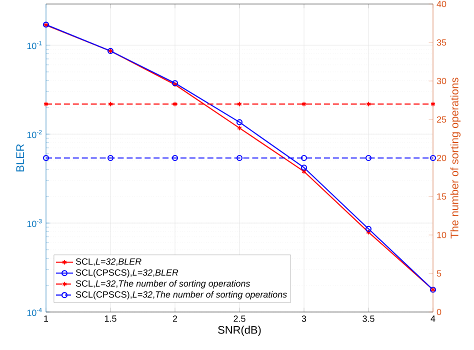 This screenshot has width=474, height=350. I want to click on y2-tick-label: 25, so click(441, 119).